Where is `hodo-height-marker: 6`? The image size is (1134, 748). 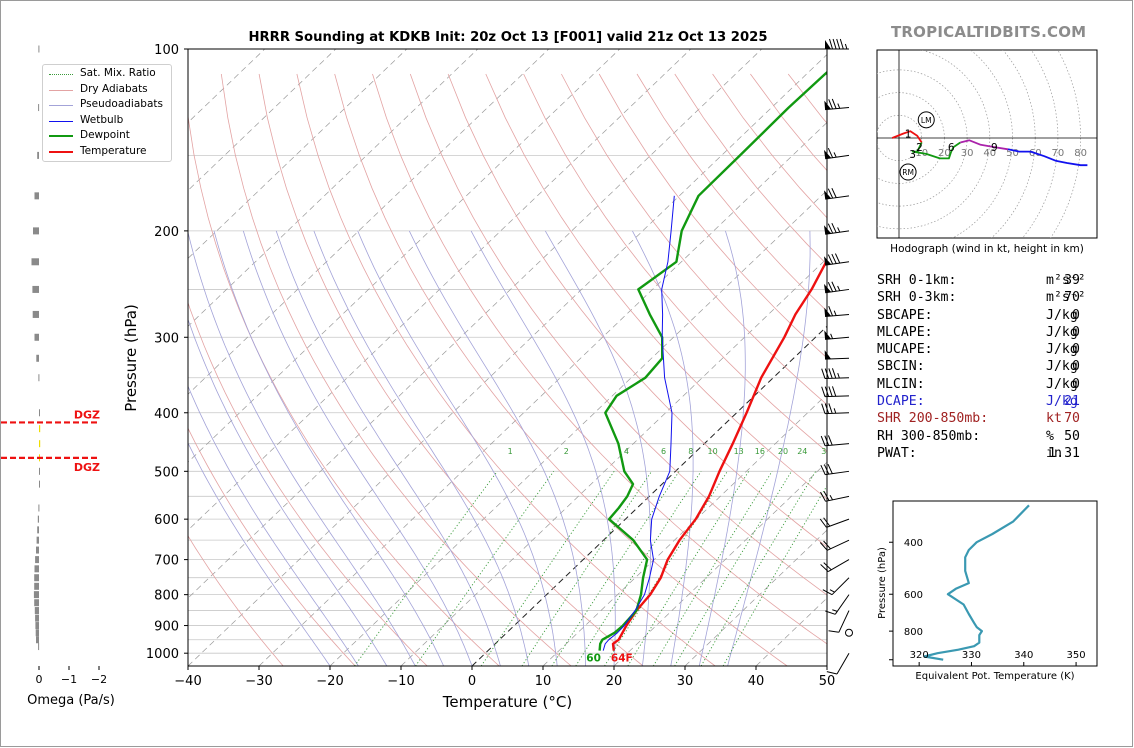
hodo-height-marker: 6 is located at coordinates (951, 148).